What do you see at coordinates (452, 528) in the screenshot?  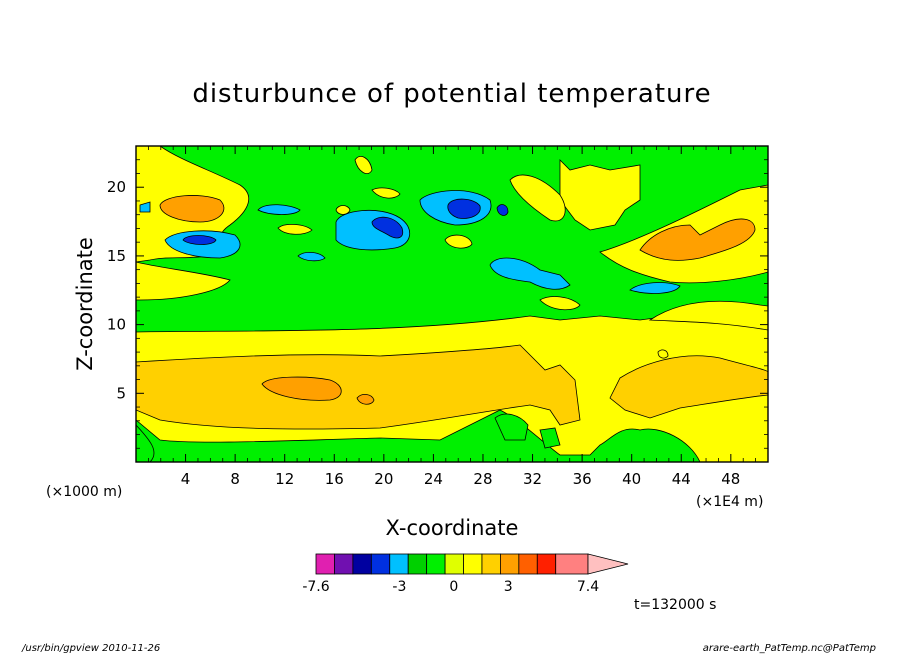 I see `x-axis-label: X-coordinate` at bounding box center [452, 528].